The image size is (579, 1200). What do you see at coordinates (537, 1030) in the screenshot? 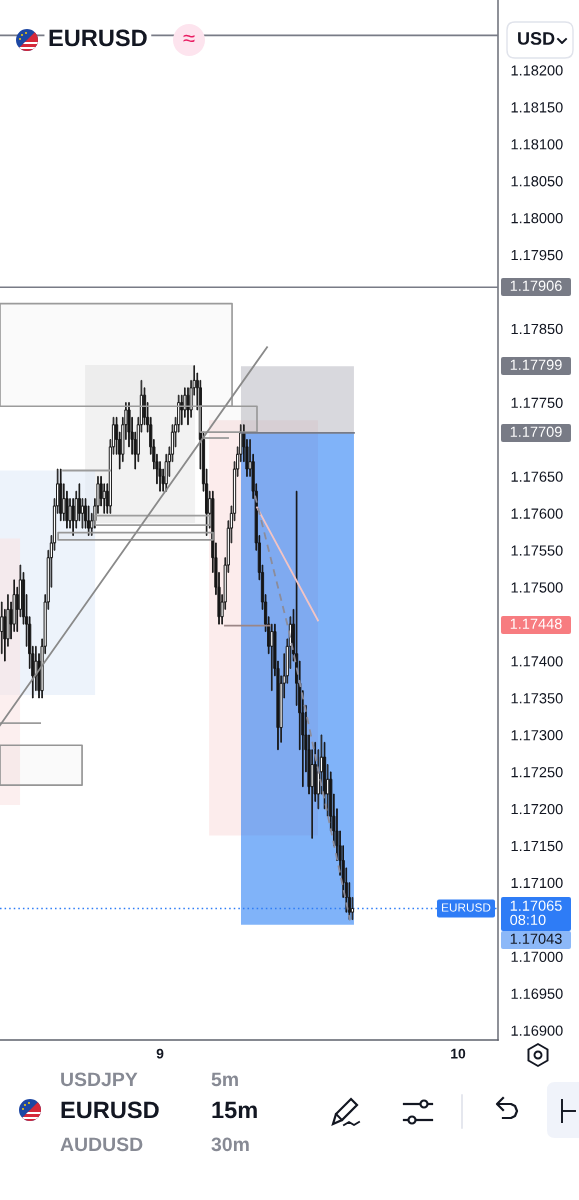
I see `y-tick-label: 1.16900` at bounding box center [537, 1030].